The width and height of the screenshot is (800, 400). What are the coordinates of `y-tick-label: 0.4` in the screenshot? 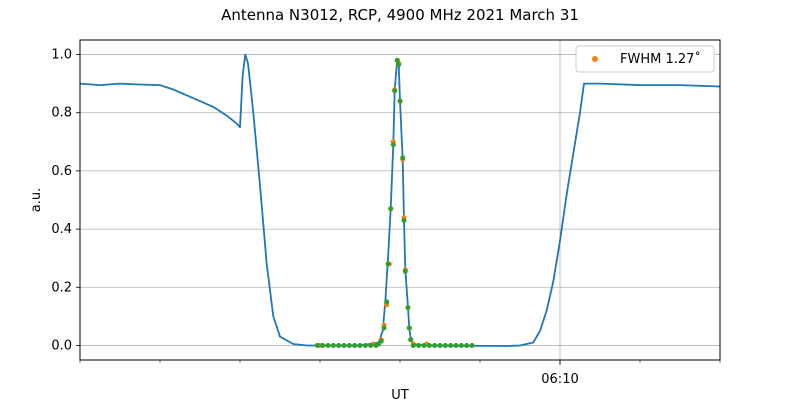 It's located at (61, 229).